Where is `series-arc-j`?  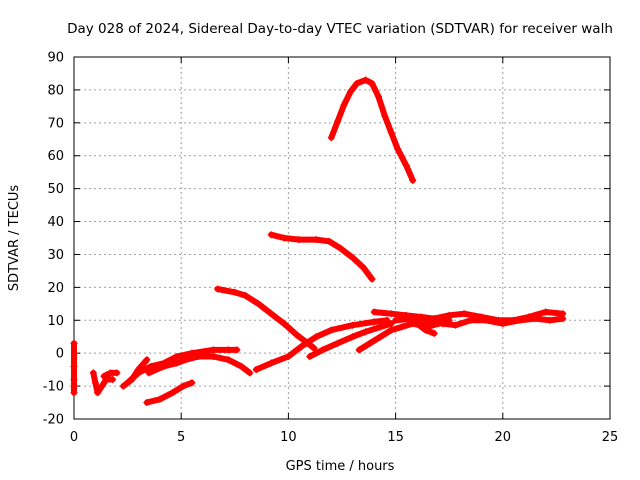 series-arc-j is located at coordinates (321, 257).